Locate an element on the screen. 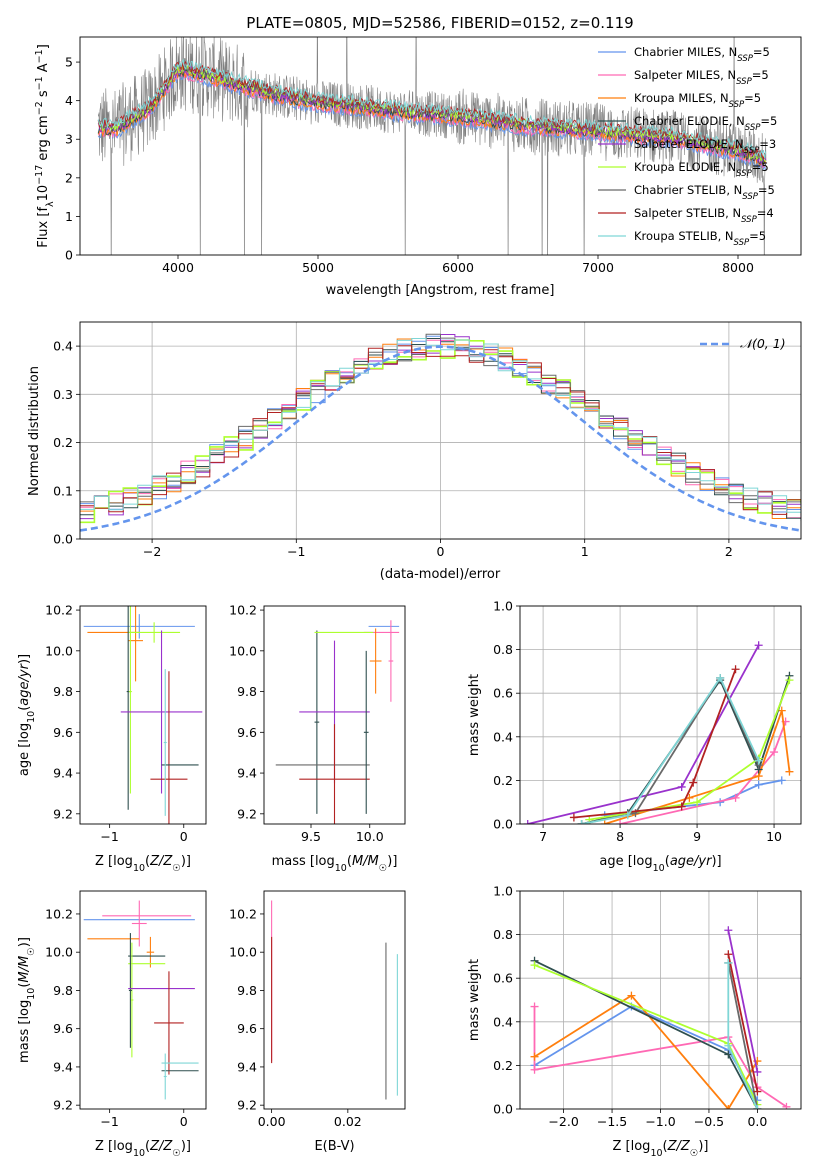  weight_vs_z-plot-area is located at coordinates (660, 1017).